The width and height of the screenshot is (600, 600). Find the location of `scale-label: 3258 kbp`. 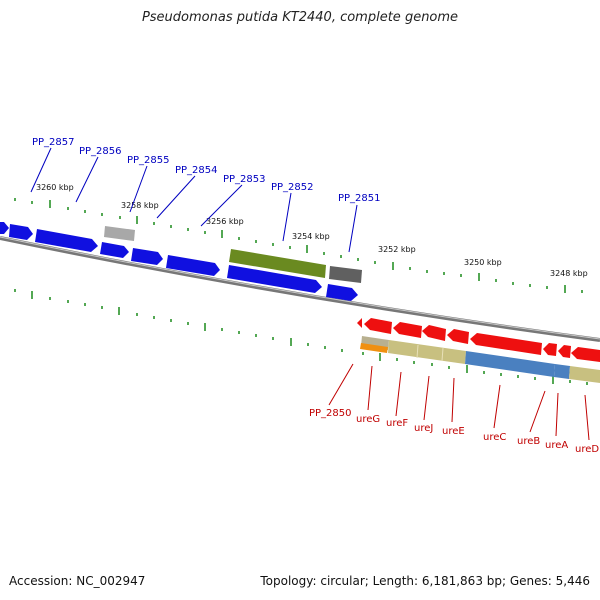

scale-label: 3258 kbp is located at coordinates (140, 205).